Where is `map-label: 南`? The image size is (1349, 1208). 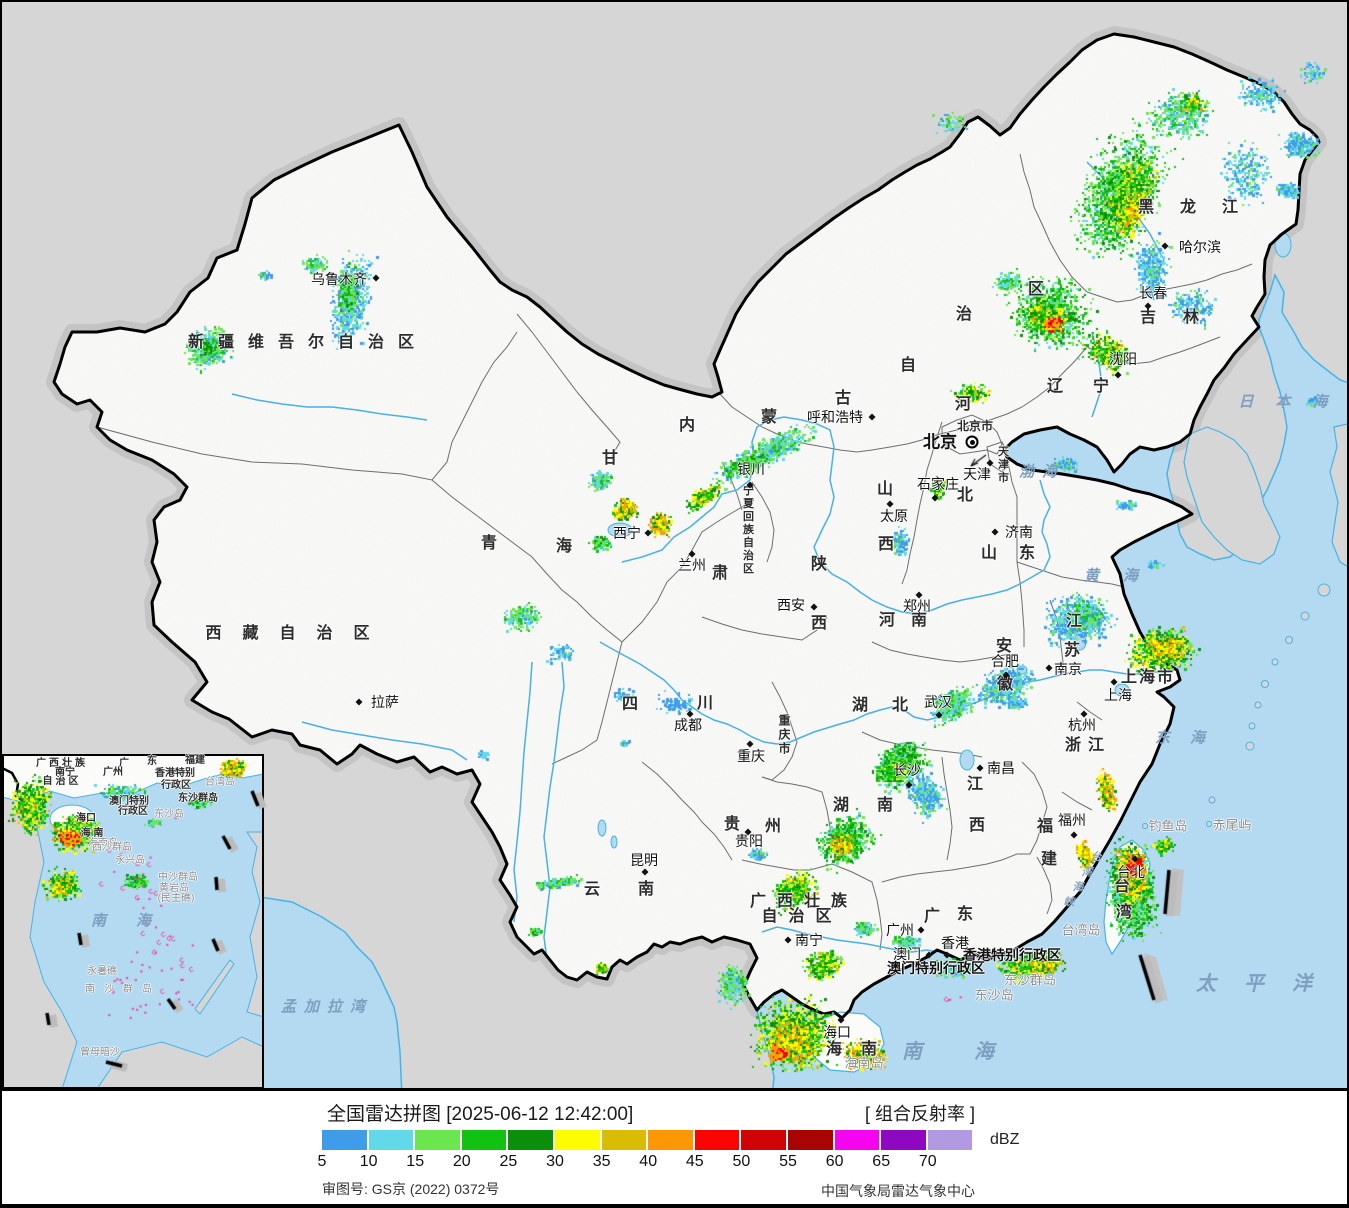 map-label: 南 is located at coordinates (646, 889).